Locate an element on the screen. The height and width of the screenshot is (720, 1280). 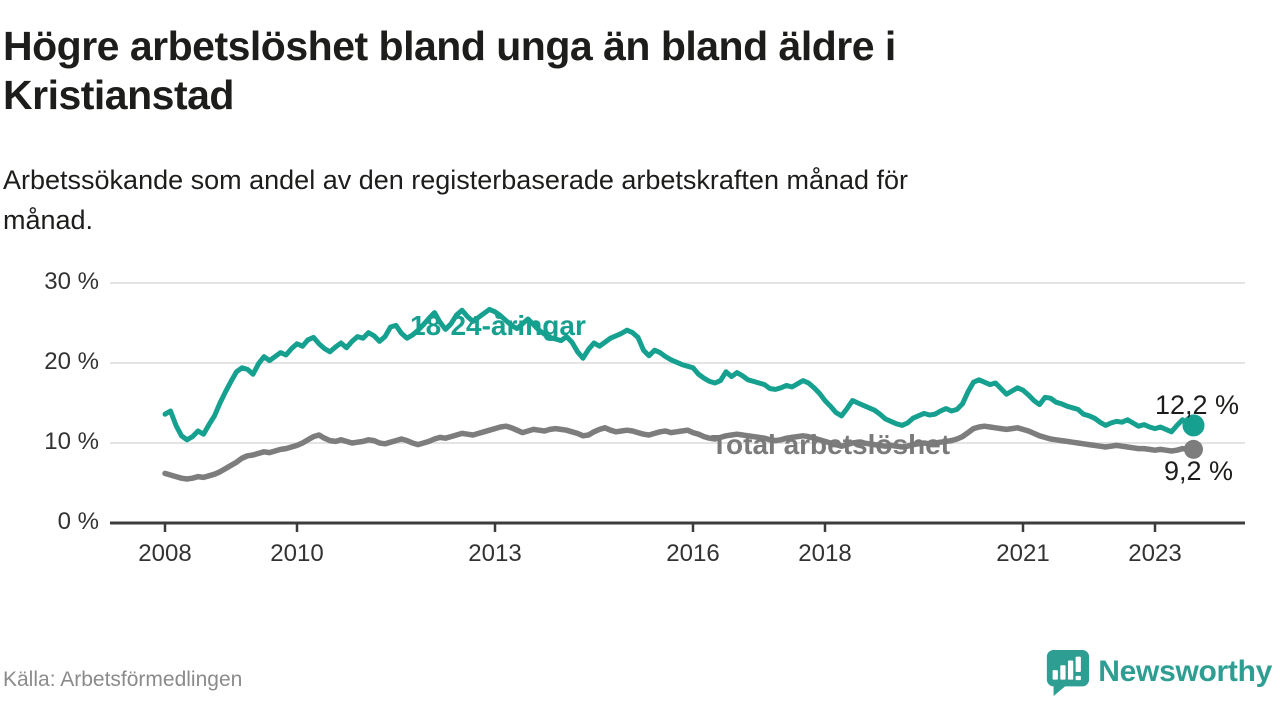
x-axis-tick-label: 2010 is located at coordinates (297, 553).